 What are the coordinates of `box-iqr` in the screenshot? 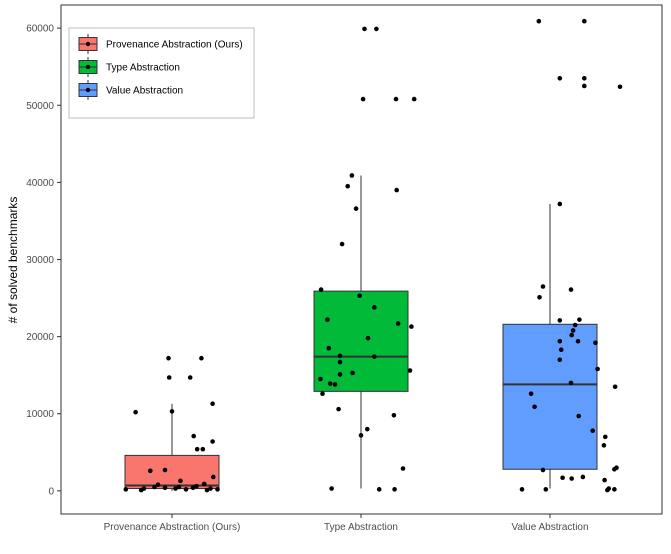 It's located at (172, 472).